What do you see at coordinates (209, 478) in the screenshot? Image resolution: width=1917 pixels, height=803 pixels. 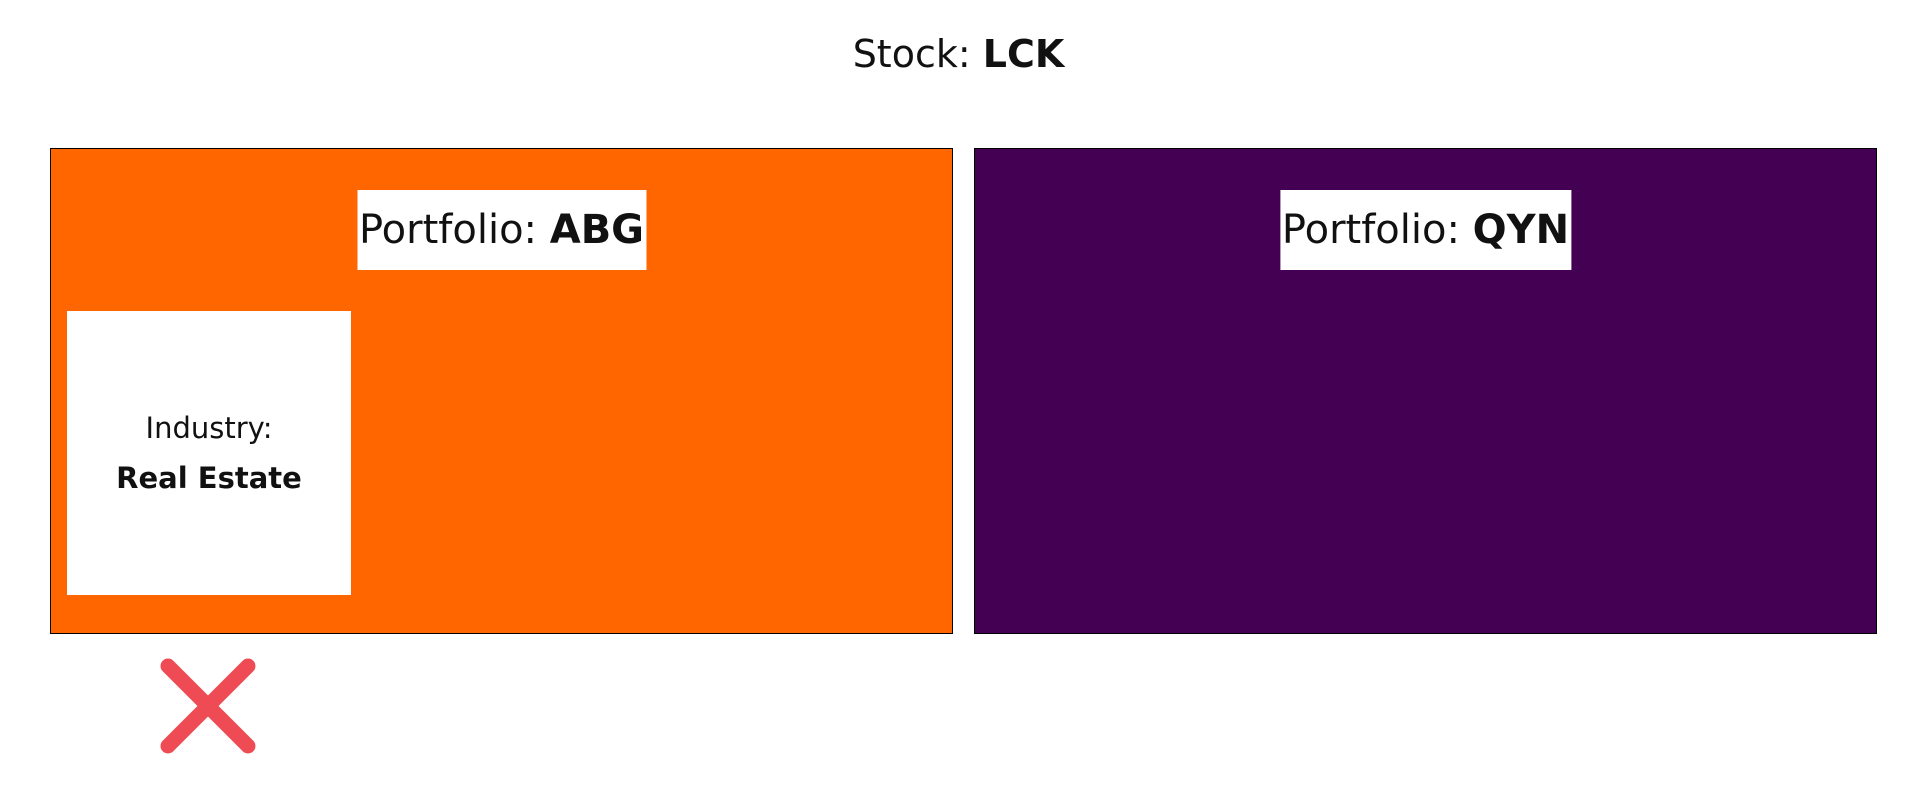 I see `industry-value: Real Estate` at bounding box center [209, 478].